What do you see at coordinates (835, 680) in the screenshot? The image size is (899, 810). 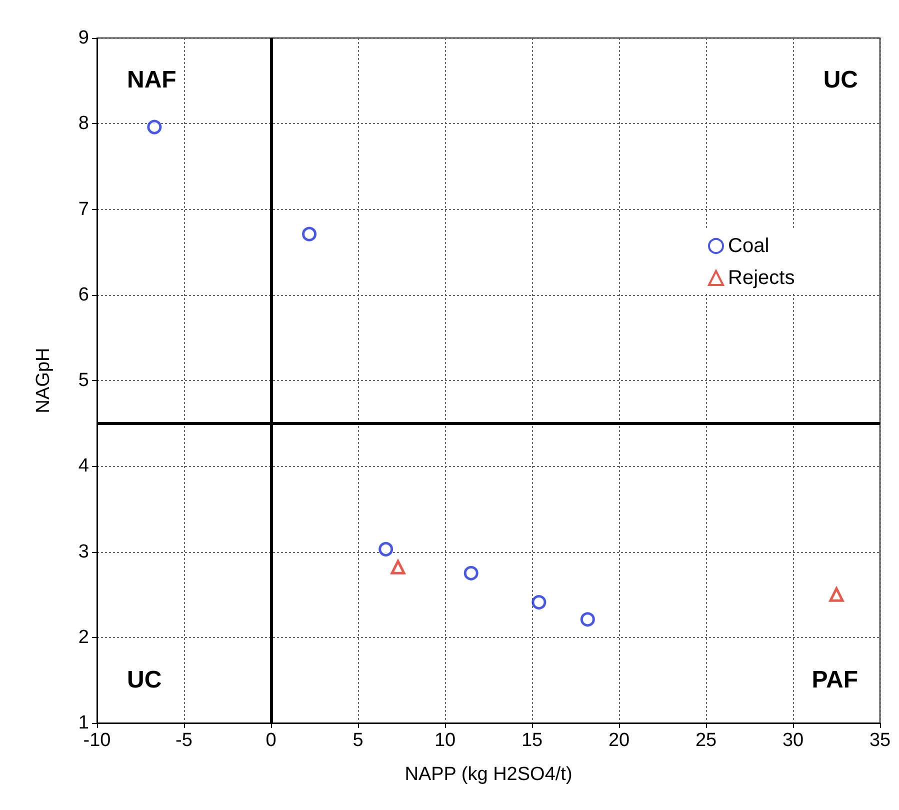 I see `annotation: PAF` at bounding box center [835, 680].